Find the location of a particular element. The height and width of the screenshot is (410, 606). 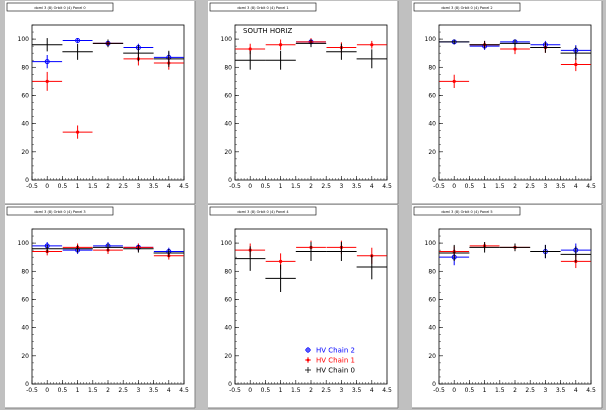

pad-title: doml 3 (8) Orbit 0 (4) Panel 0 is located at coordinates (59, 8).